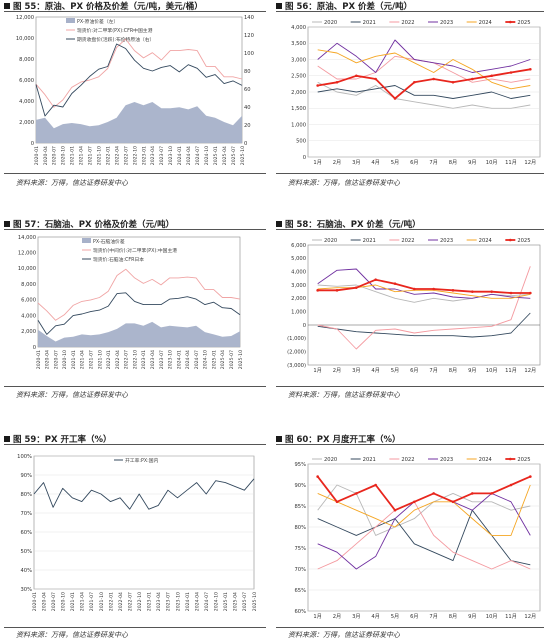  Describe the element at coordinates (103, 6) in the screenshot. I see `panel-title: 图 55：原油、PX 价格及价差（元/吨，美元/桶）` at that location.